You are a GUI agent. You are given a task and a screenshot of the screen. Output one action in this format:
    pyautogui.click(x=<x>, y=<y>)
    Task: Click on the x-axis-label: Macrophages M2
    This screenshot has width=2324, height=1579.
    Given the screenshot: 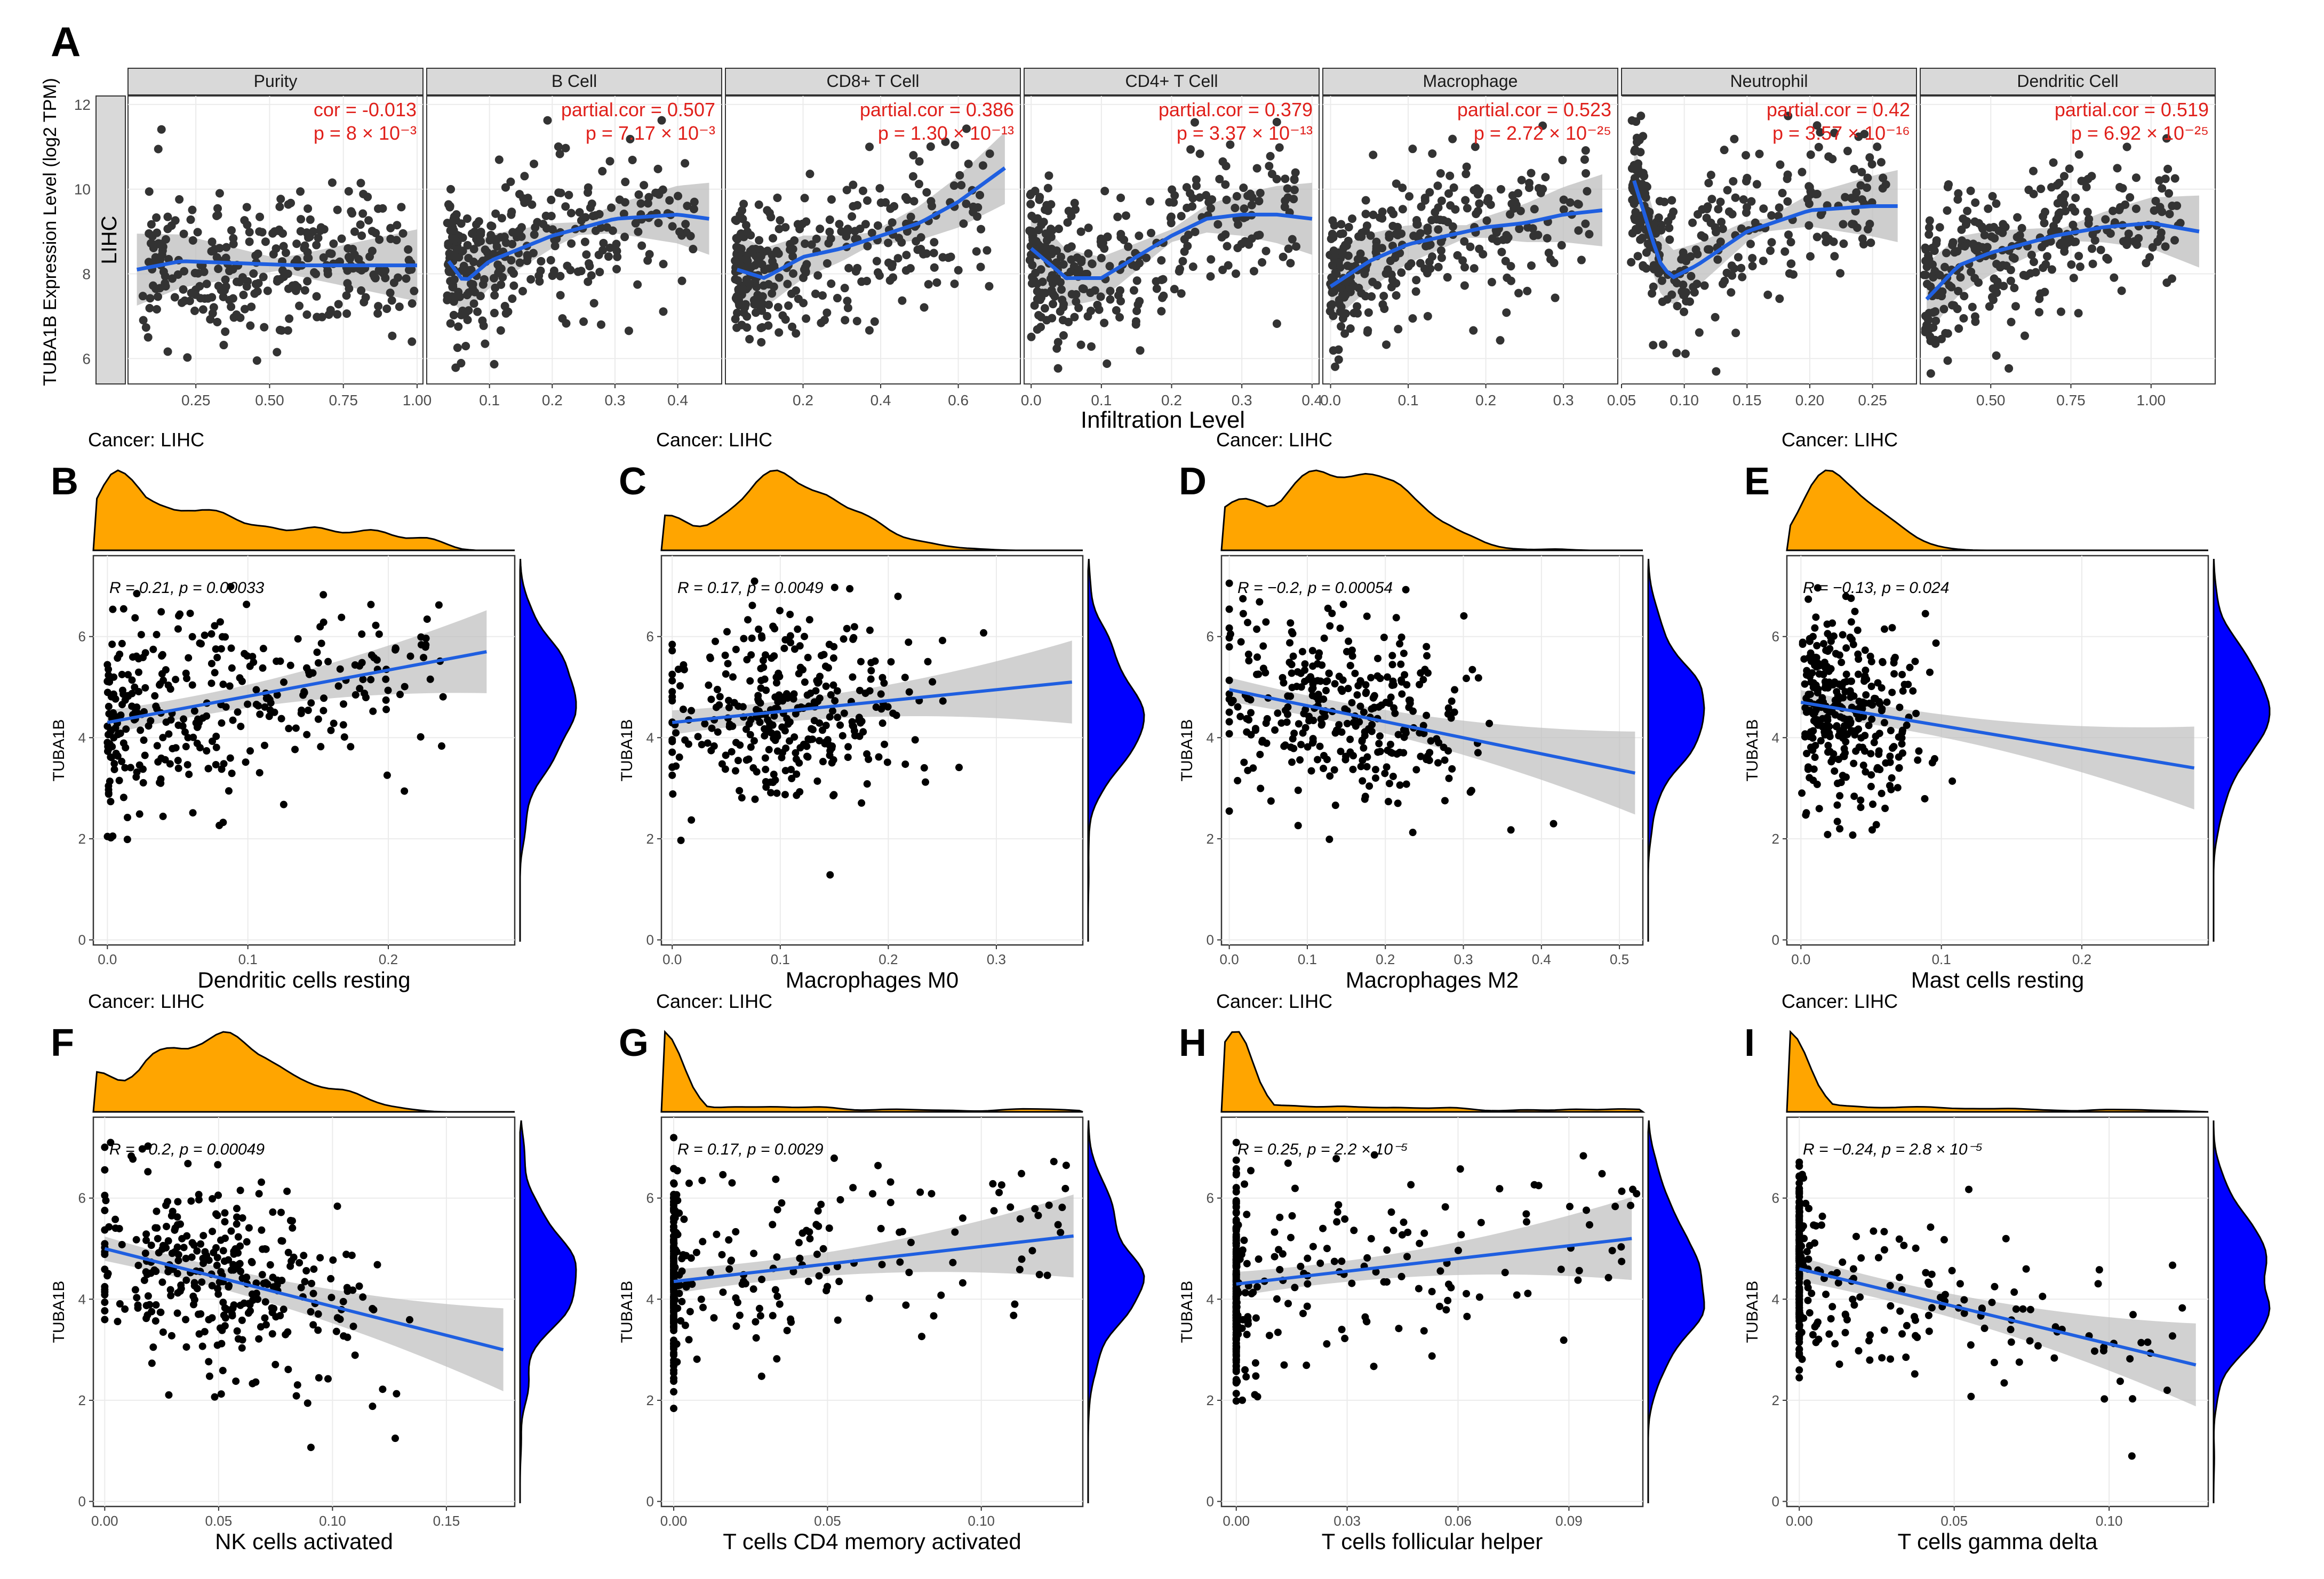 What is the action you would take?
    pyautogui.click(x=1432, y=980)
    